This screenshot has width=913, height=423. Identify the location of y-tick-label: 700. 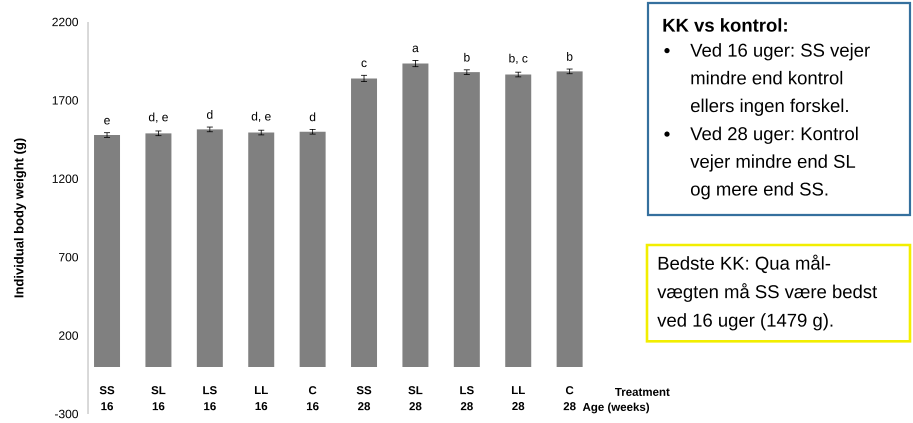
(68, 257).